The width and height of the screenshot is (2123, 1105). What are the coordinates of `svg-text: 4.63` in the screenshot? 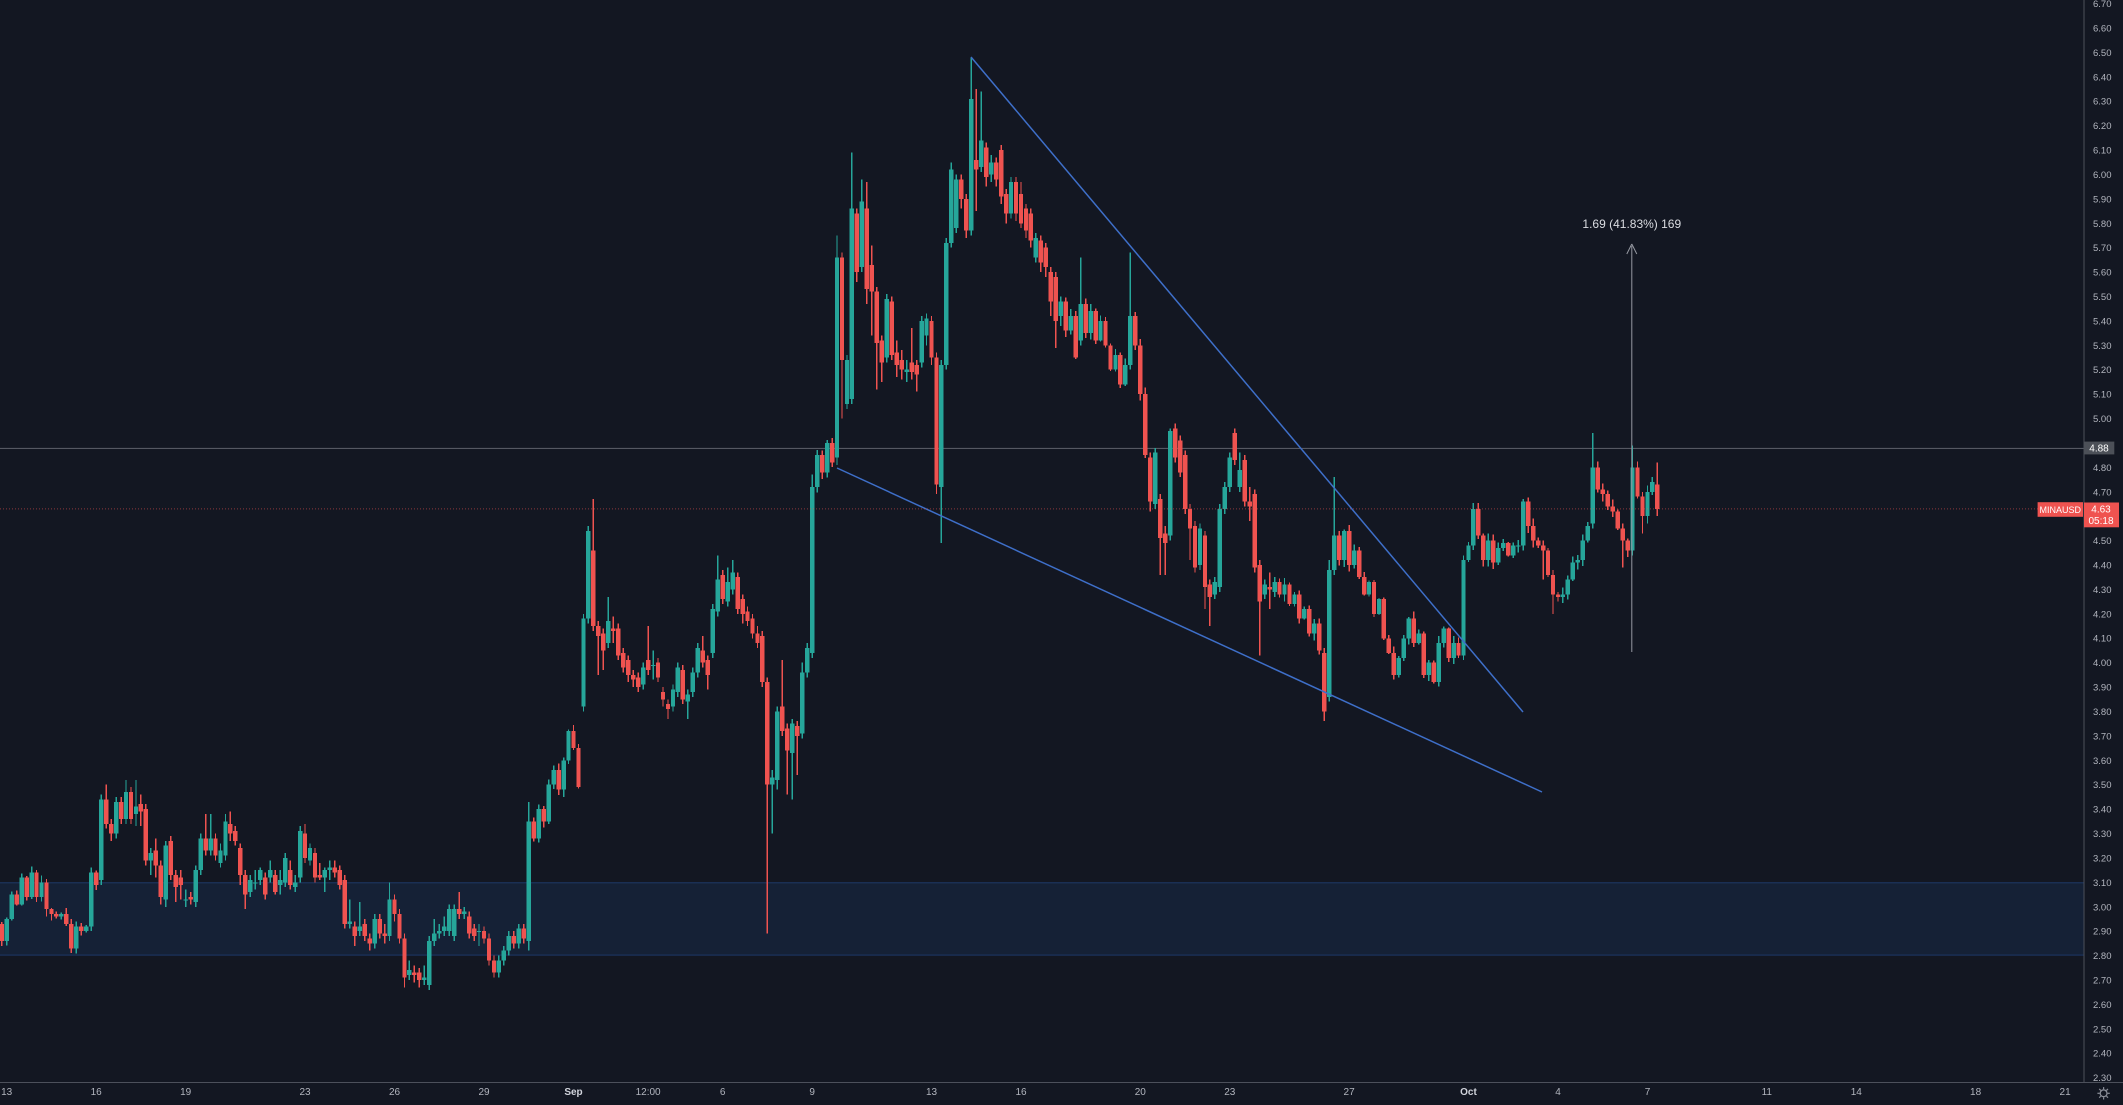 It's located at (2101, 510).